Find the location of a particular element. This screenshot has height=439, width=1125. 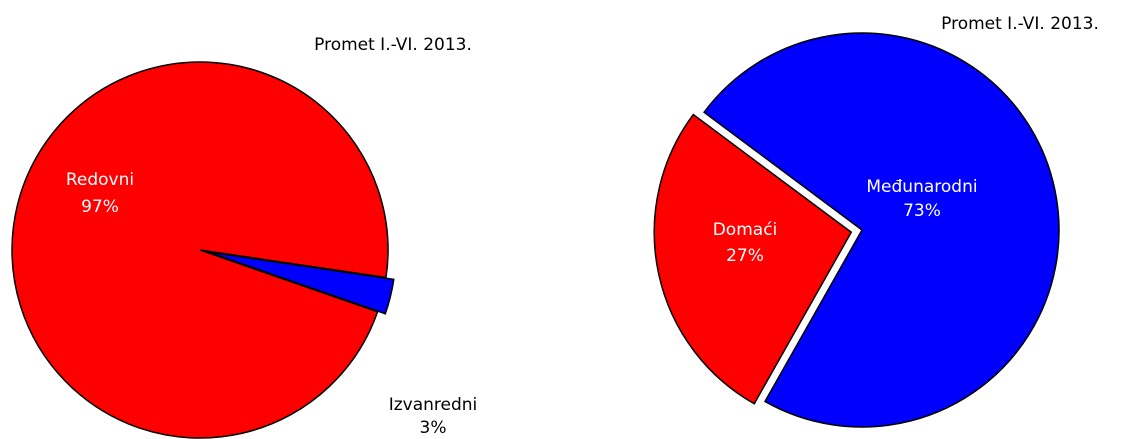

slice-label: Međunarodni is located at coordinates (921, 187).